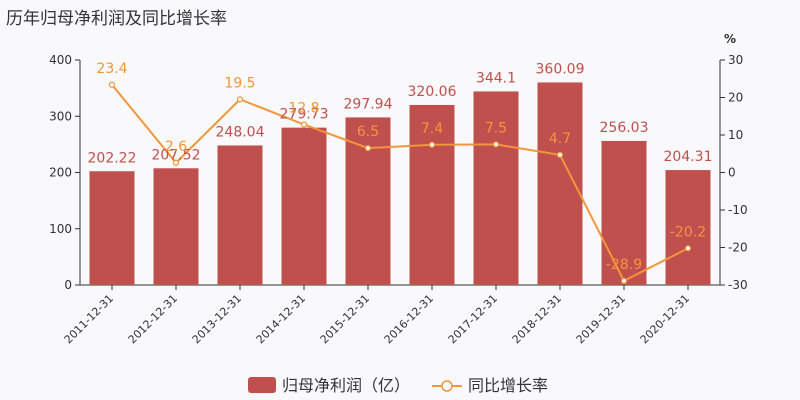 This screenshot has height=400, width=800. I want to click on bar-value-label: 279.73, so click(304, 115).